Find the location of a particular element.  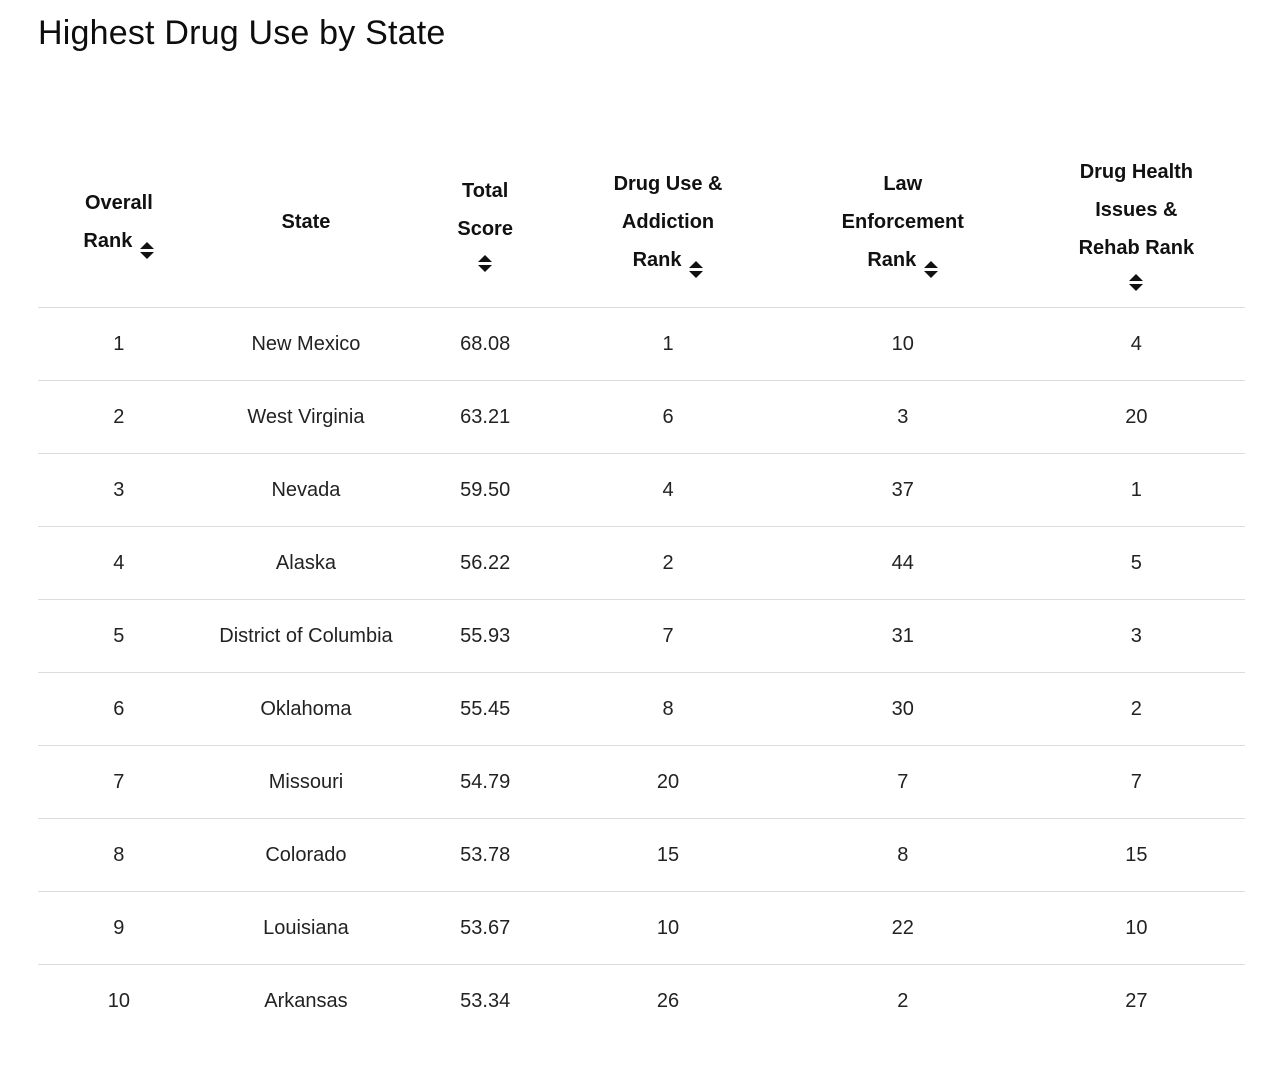

cell-value: New Mexico is located at coordinates (306, 343).